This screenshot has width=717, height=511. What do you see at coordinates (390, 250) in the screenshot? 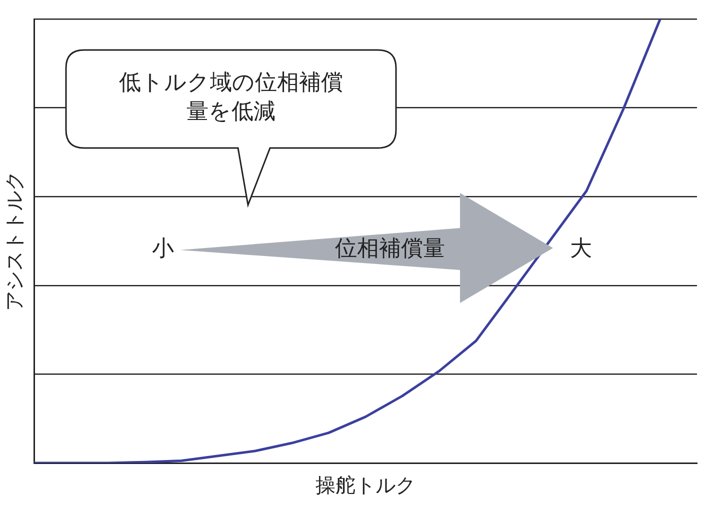
I see `annotation: 位相補償量` at bounding box center [390, 250].